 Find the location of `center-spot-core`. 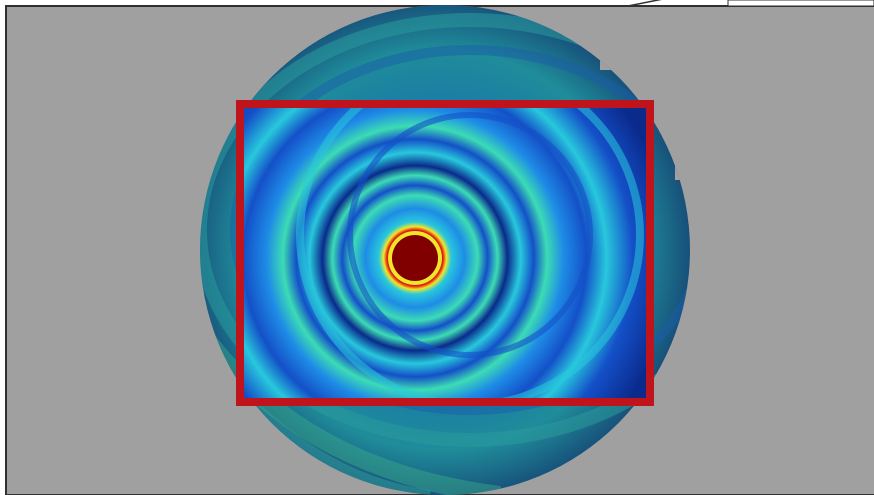

center-spot-core is located at coordinates (415, 258).